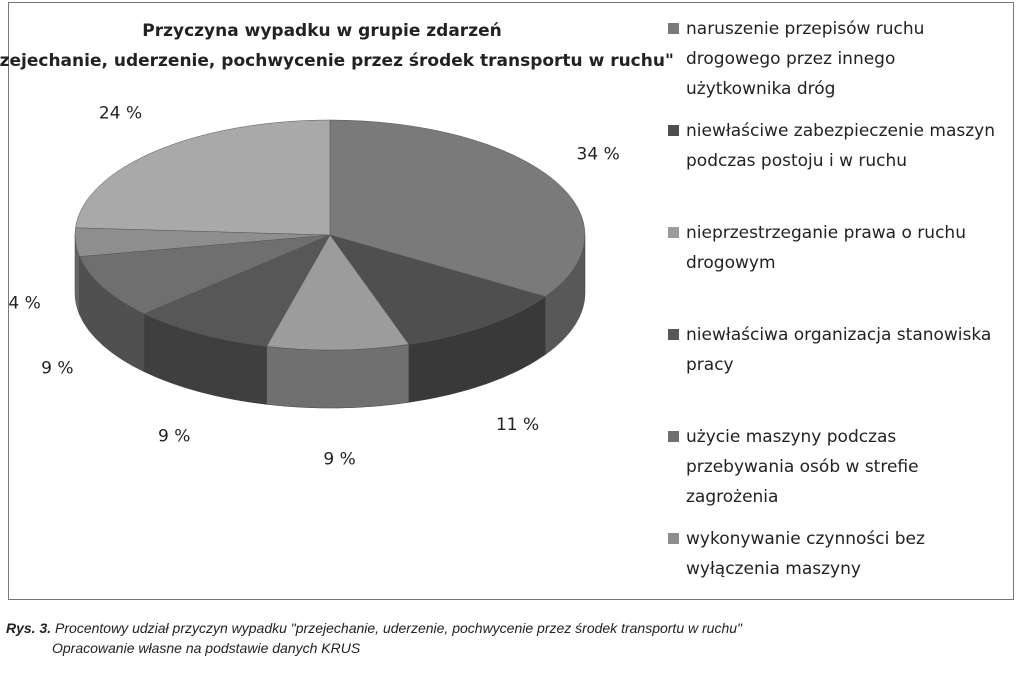 This screenshot has width=1024, height=693. What do you see at coordinates (839, 350) in the screenshot?
I see `legend-label: niewłaściwa organizacja stanowiska pracy` at bounding box center [839, 350].